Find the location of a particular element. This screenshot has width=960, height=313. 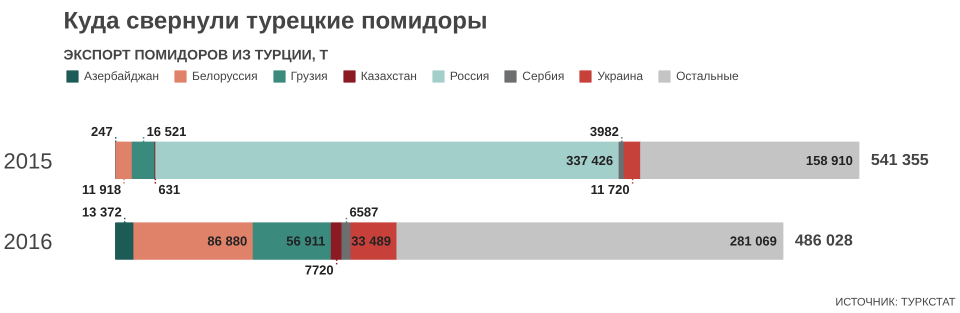

chart-subtitle: ЭКСПОРТ ПОМИДОРОВ ИЗ ТУРЦИИ, Т is located at coordinates (196, 54).